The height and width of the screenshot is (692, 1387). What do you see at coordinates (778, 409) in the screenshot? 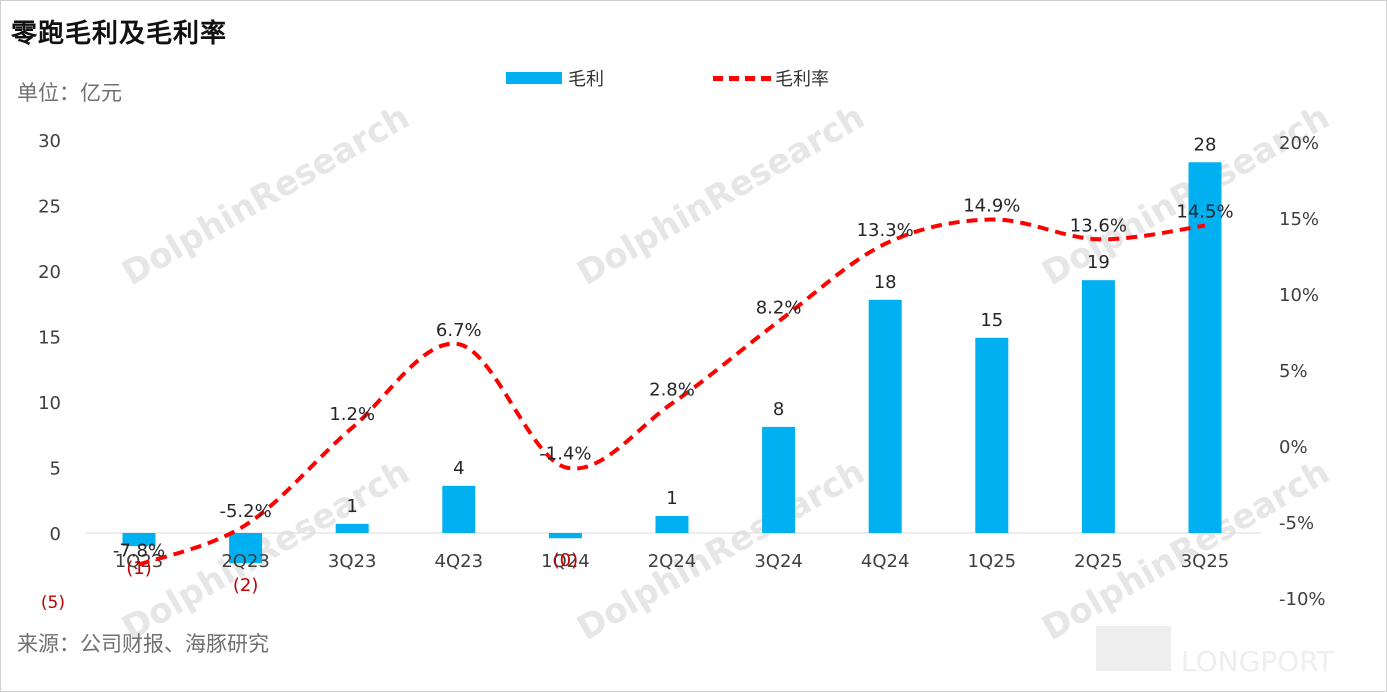
I see `bar-data-label: 8` at bounding box center [778, 409].